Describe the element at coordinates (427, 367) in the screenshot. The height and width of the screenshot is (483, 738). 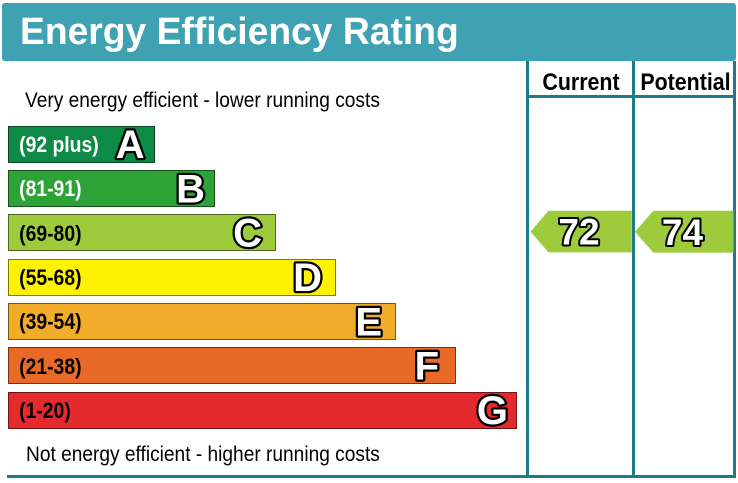
I see `svg-text: F` at that location.